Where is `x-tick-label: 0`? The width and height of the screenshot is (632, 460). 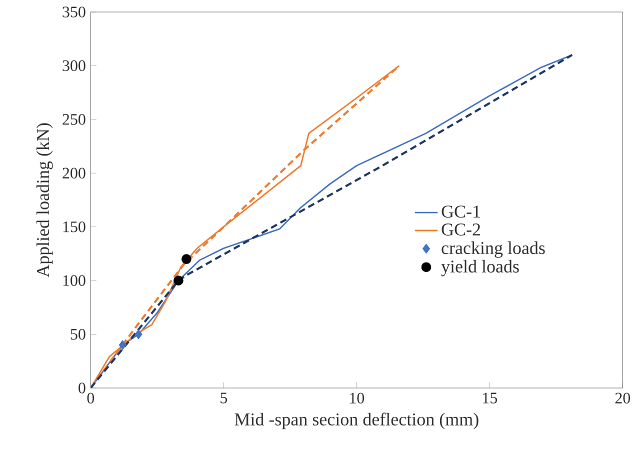
x-tick-label: 0 is located at coordinates (90, 398).